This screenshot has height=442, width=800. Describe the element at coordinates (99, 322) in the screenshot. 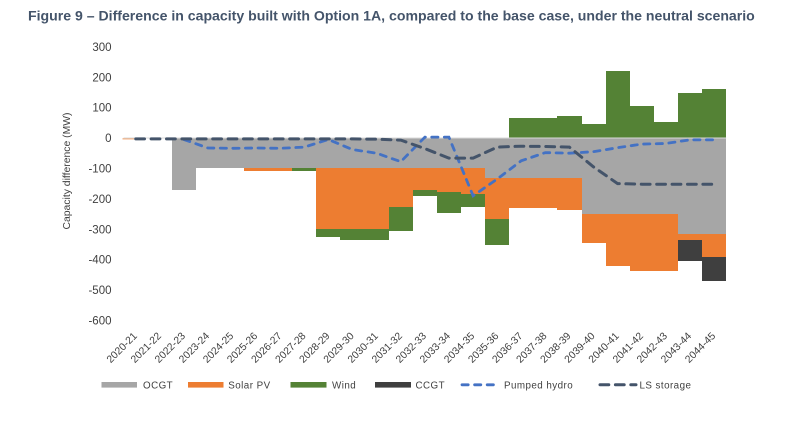

I see `svg-text: -600` at that location.